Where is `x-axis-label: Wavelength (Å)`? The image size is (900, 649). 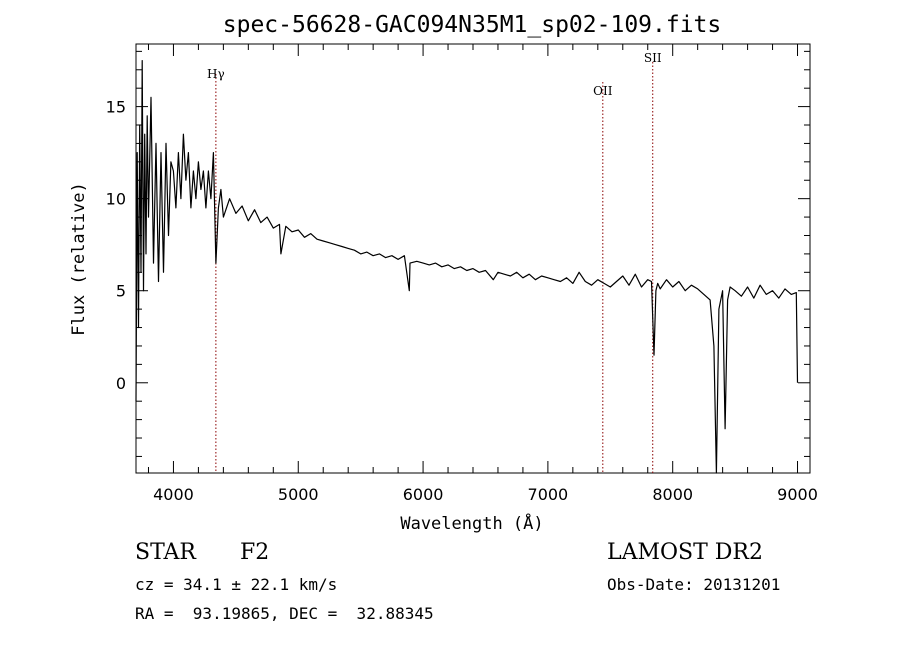 x-axis-label: Wavelength (Å) is located at coordinates (471, 523).